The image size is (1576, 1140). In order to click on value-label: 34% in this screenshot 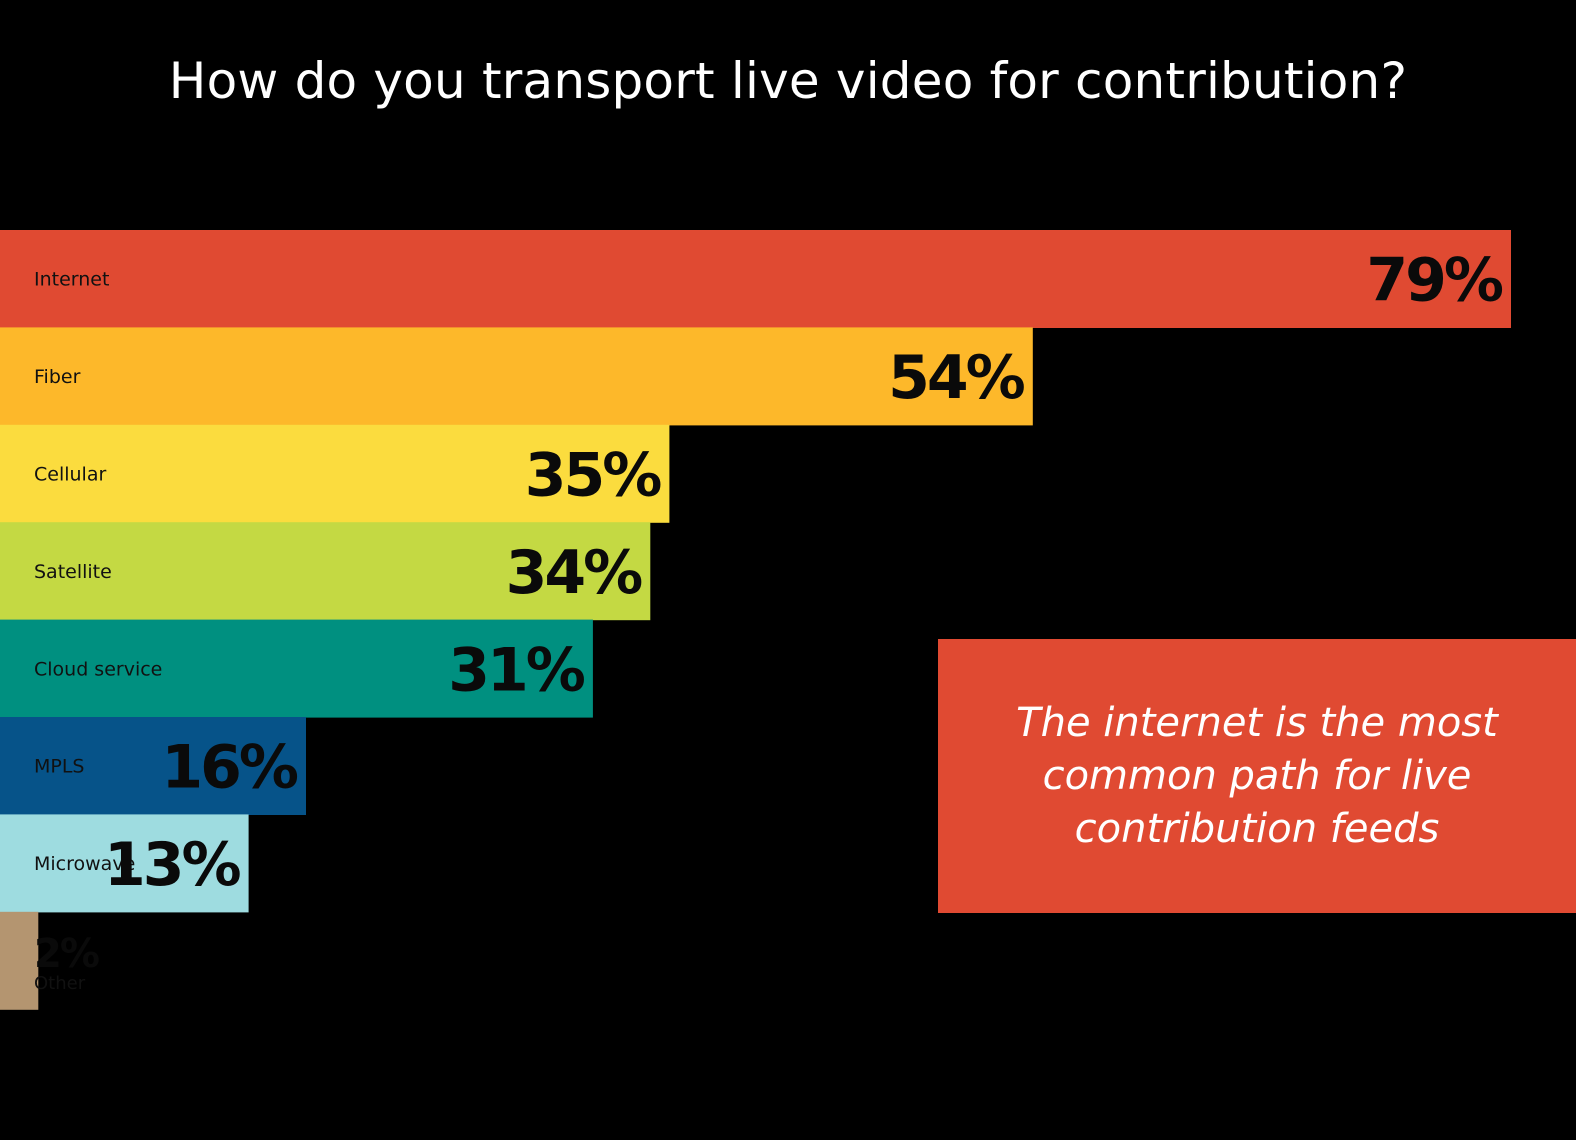, I will do `click(574, 573)`.